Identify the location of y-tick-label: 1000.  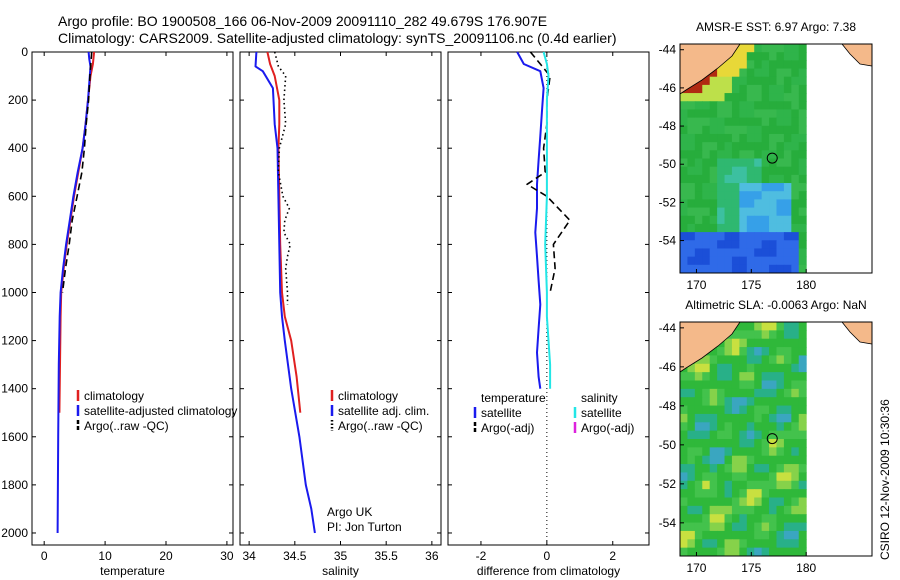
(14, 292).